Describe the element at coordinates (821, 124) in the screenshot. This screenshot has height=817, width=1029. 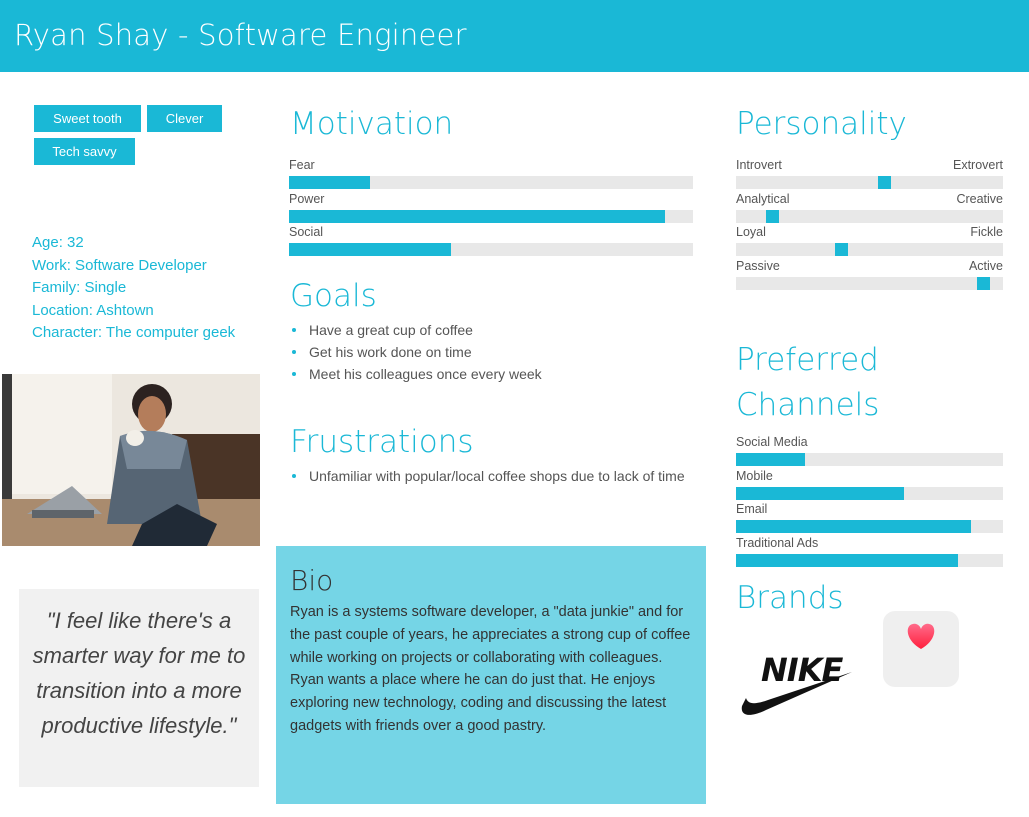
I see `personality-heading: Personality` at that location.